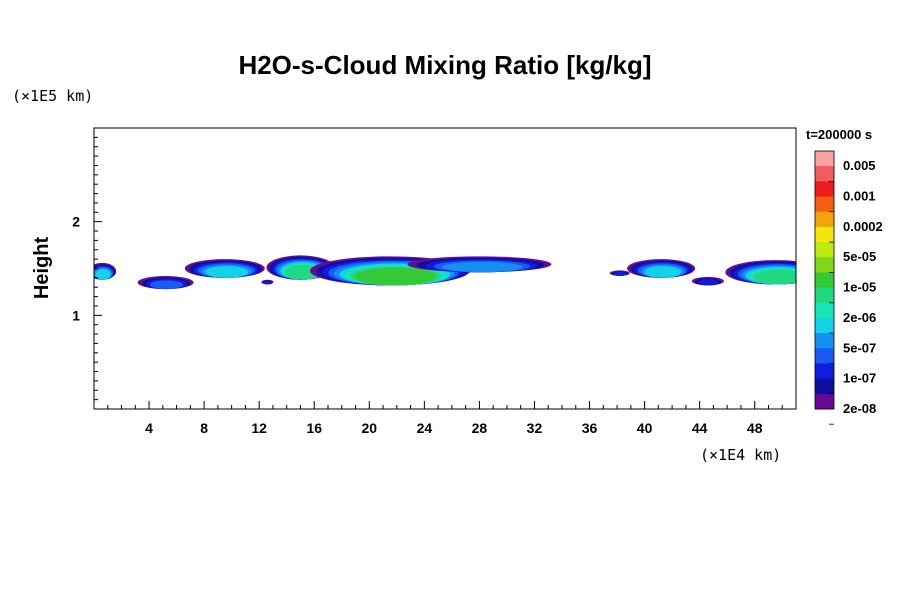  Describe the element at coordinates (42, 268) in the screenshot. I see `y-axis-label: Height` at that location.